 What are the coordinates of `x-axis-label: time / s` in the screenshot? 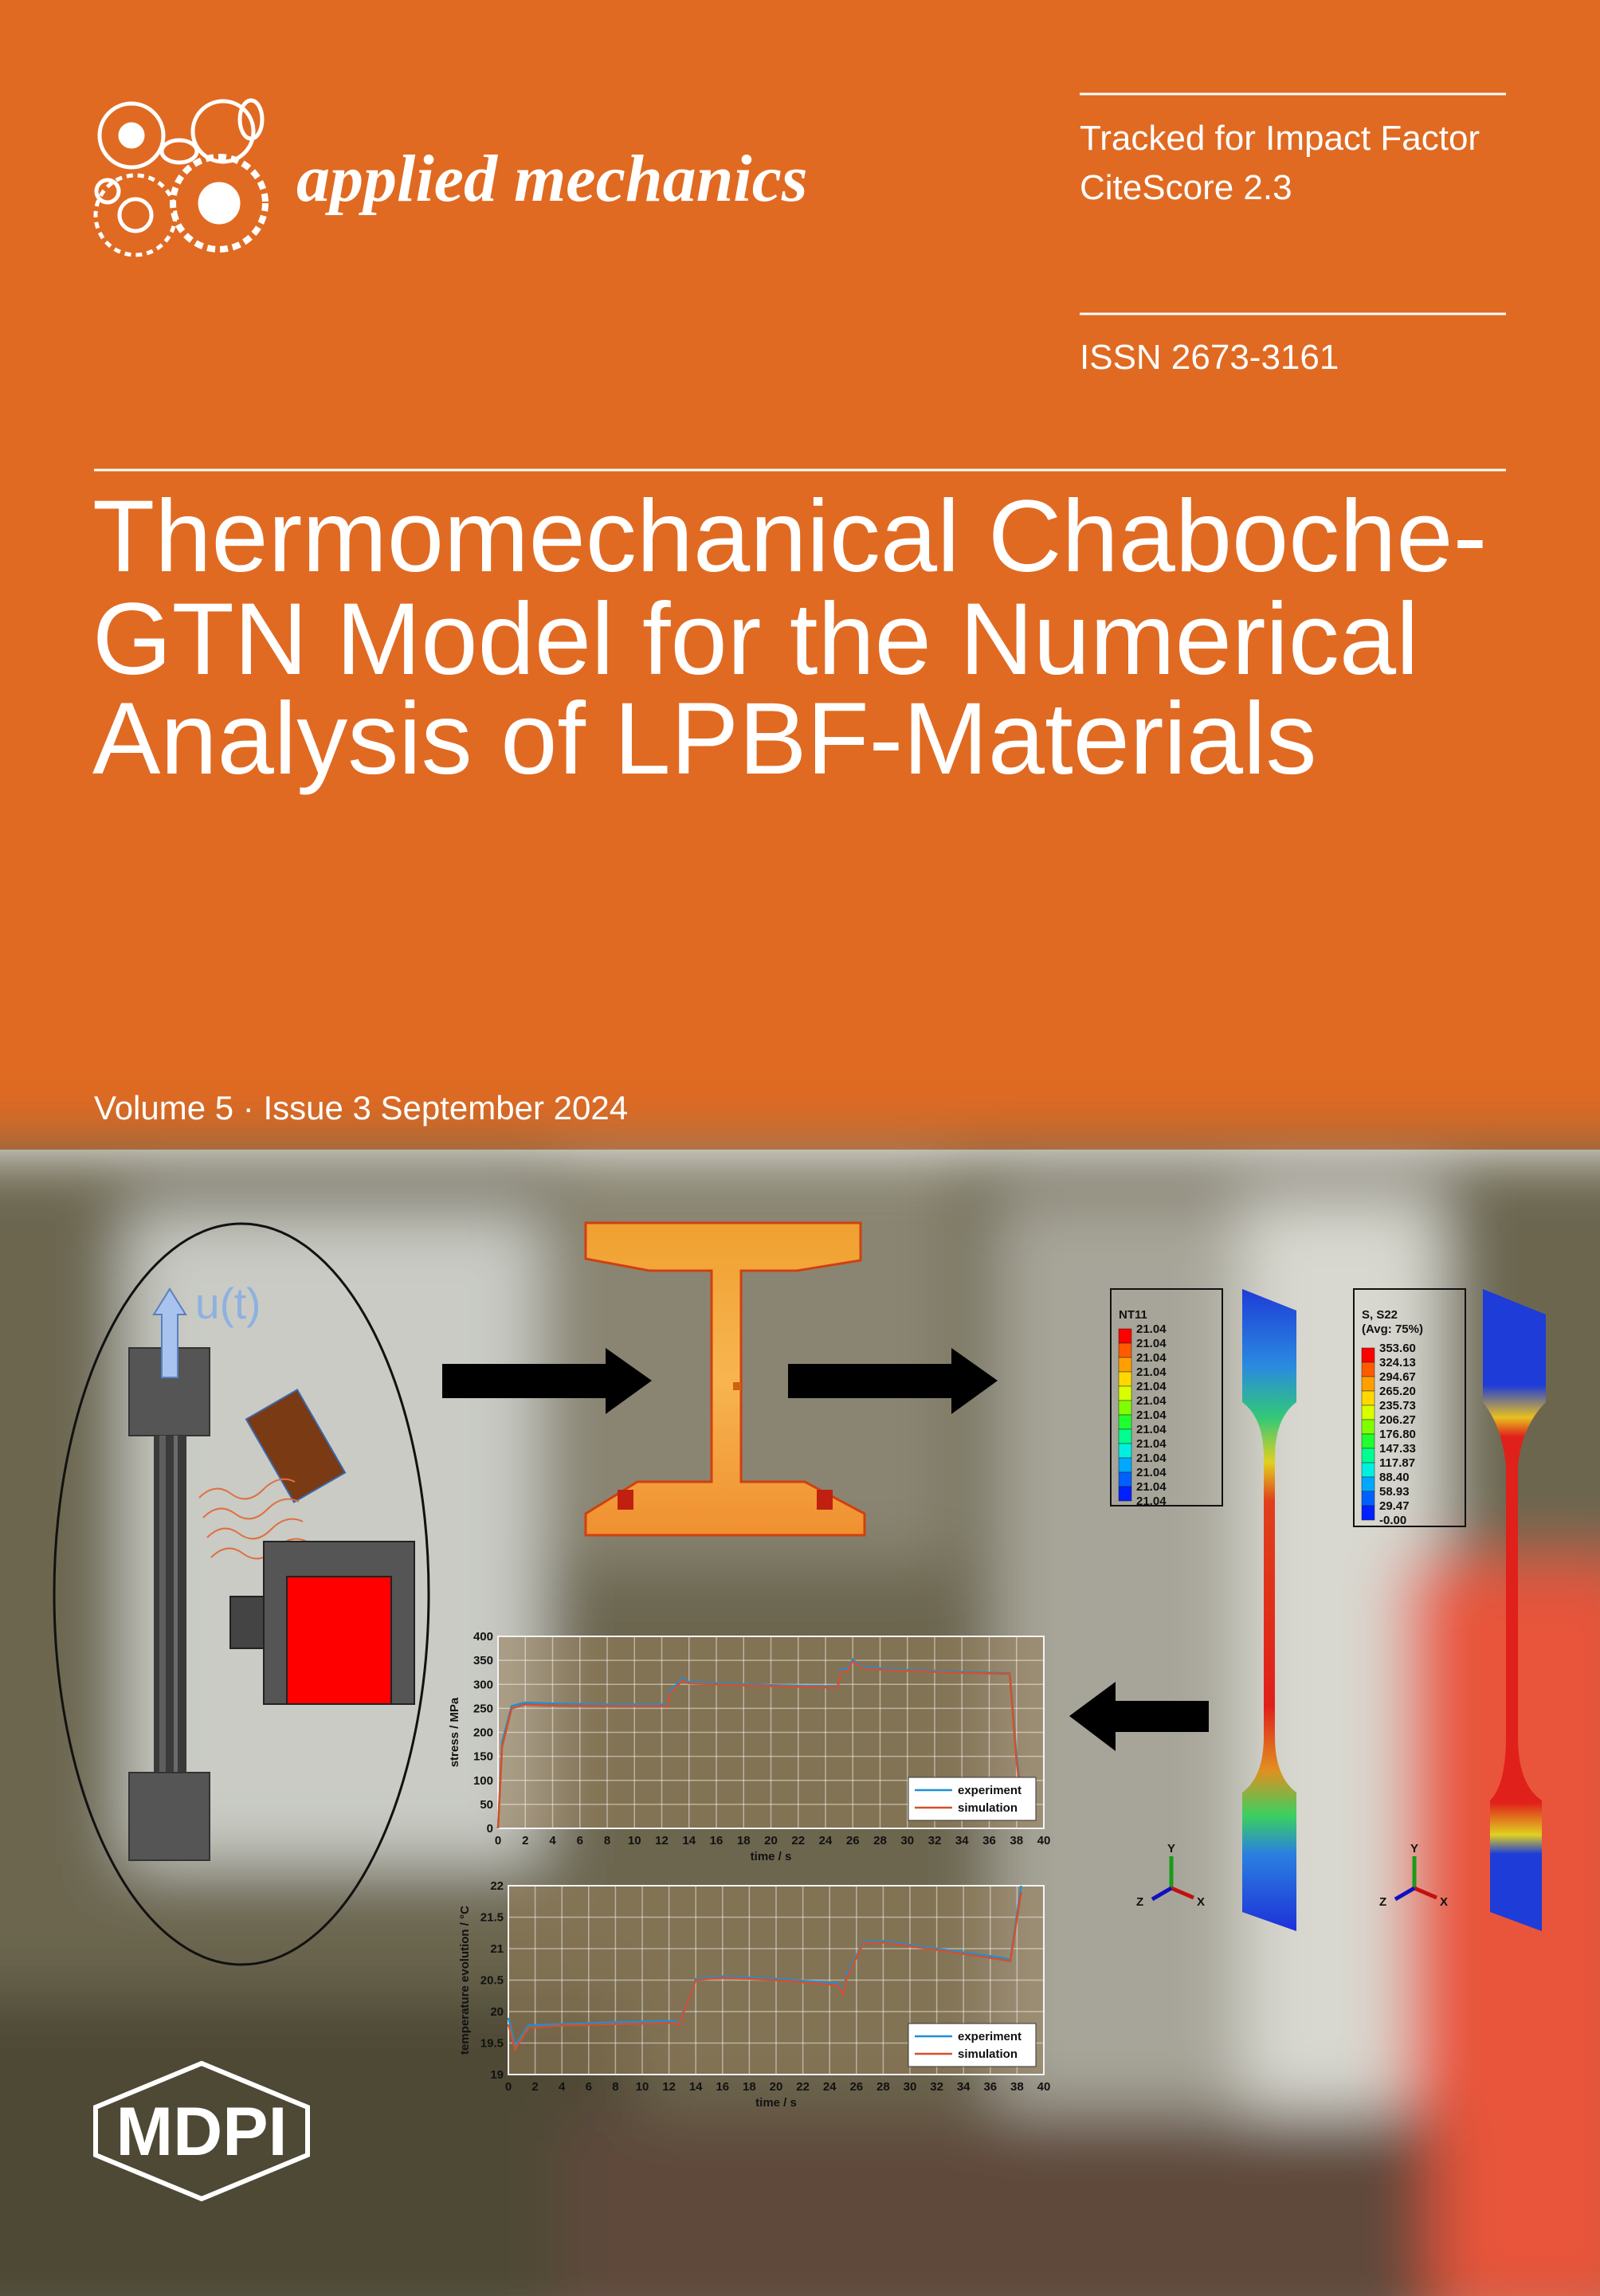 It's located at (771, 1857).